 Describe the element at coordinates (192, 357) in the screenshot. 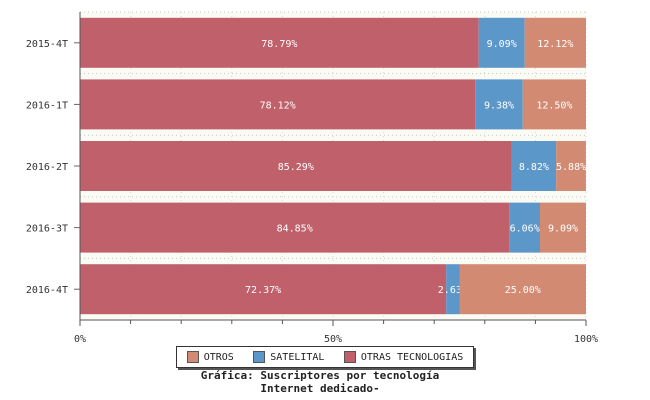

I see `legend-swatch-otros` at that location.